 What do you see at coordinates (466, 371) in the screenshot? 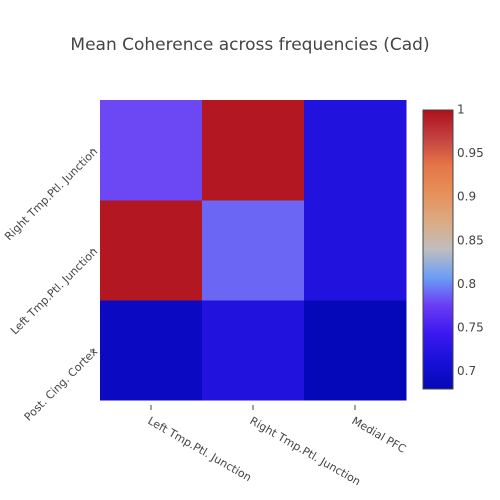
I see `colorbar-tick-label: 0.7` at bounding box center [466, 371].